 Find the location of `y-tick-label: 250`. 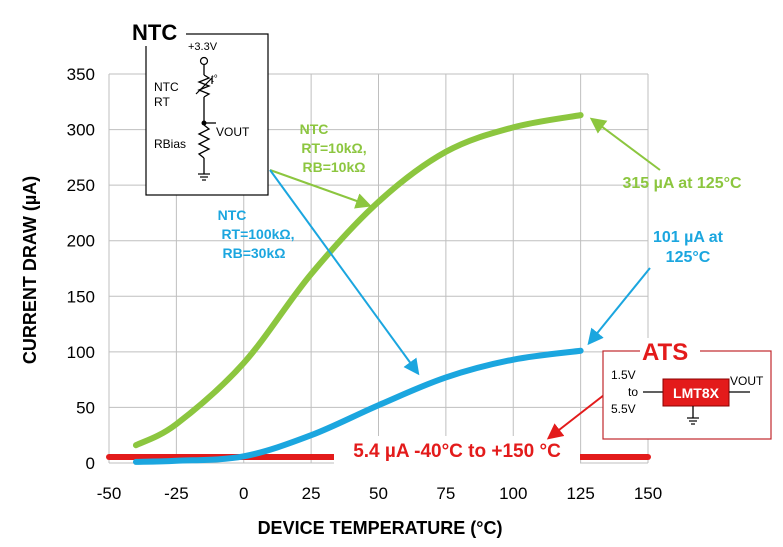

y-tick-label: 250 is located at coordinates (81, 185).